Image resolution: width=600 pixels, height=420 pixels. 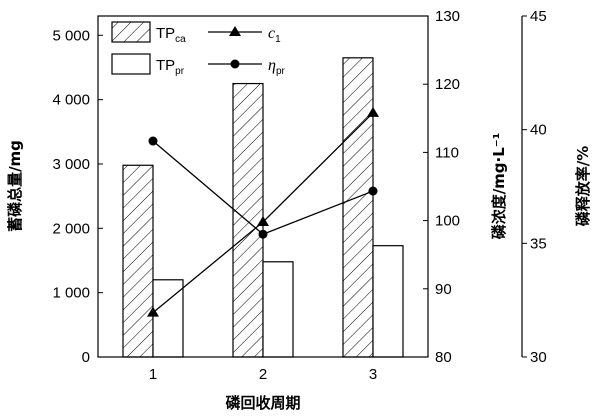 I want to click on y-left-tick-label: 4 000, so click(x=71, y=100).